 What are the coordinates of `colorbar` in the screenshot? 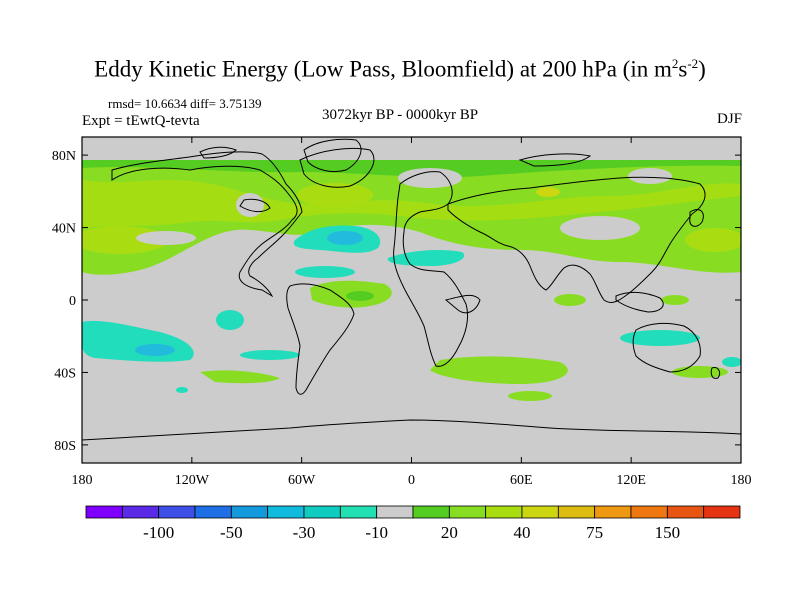 It's located at (413, 512).